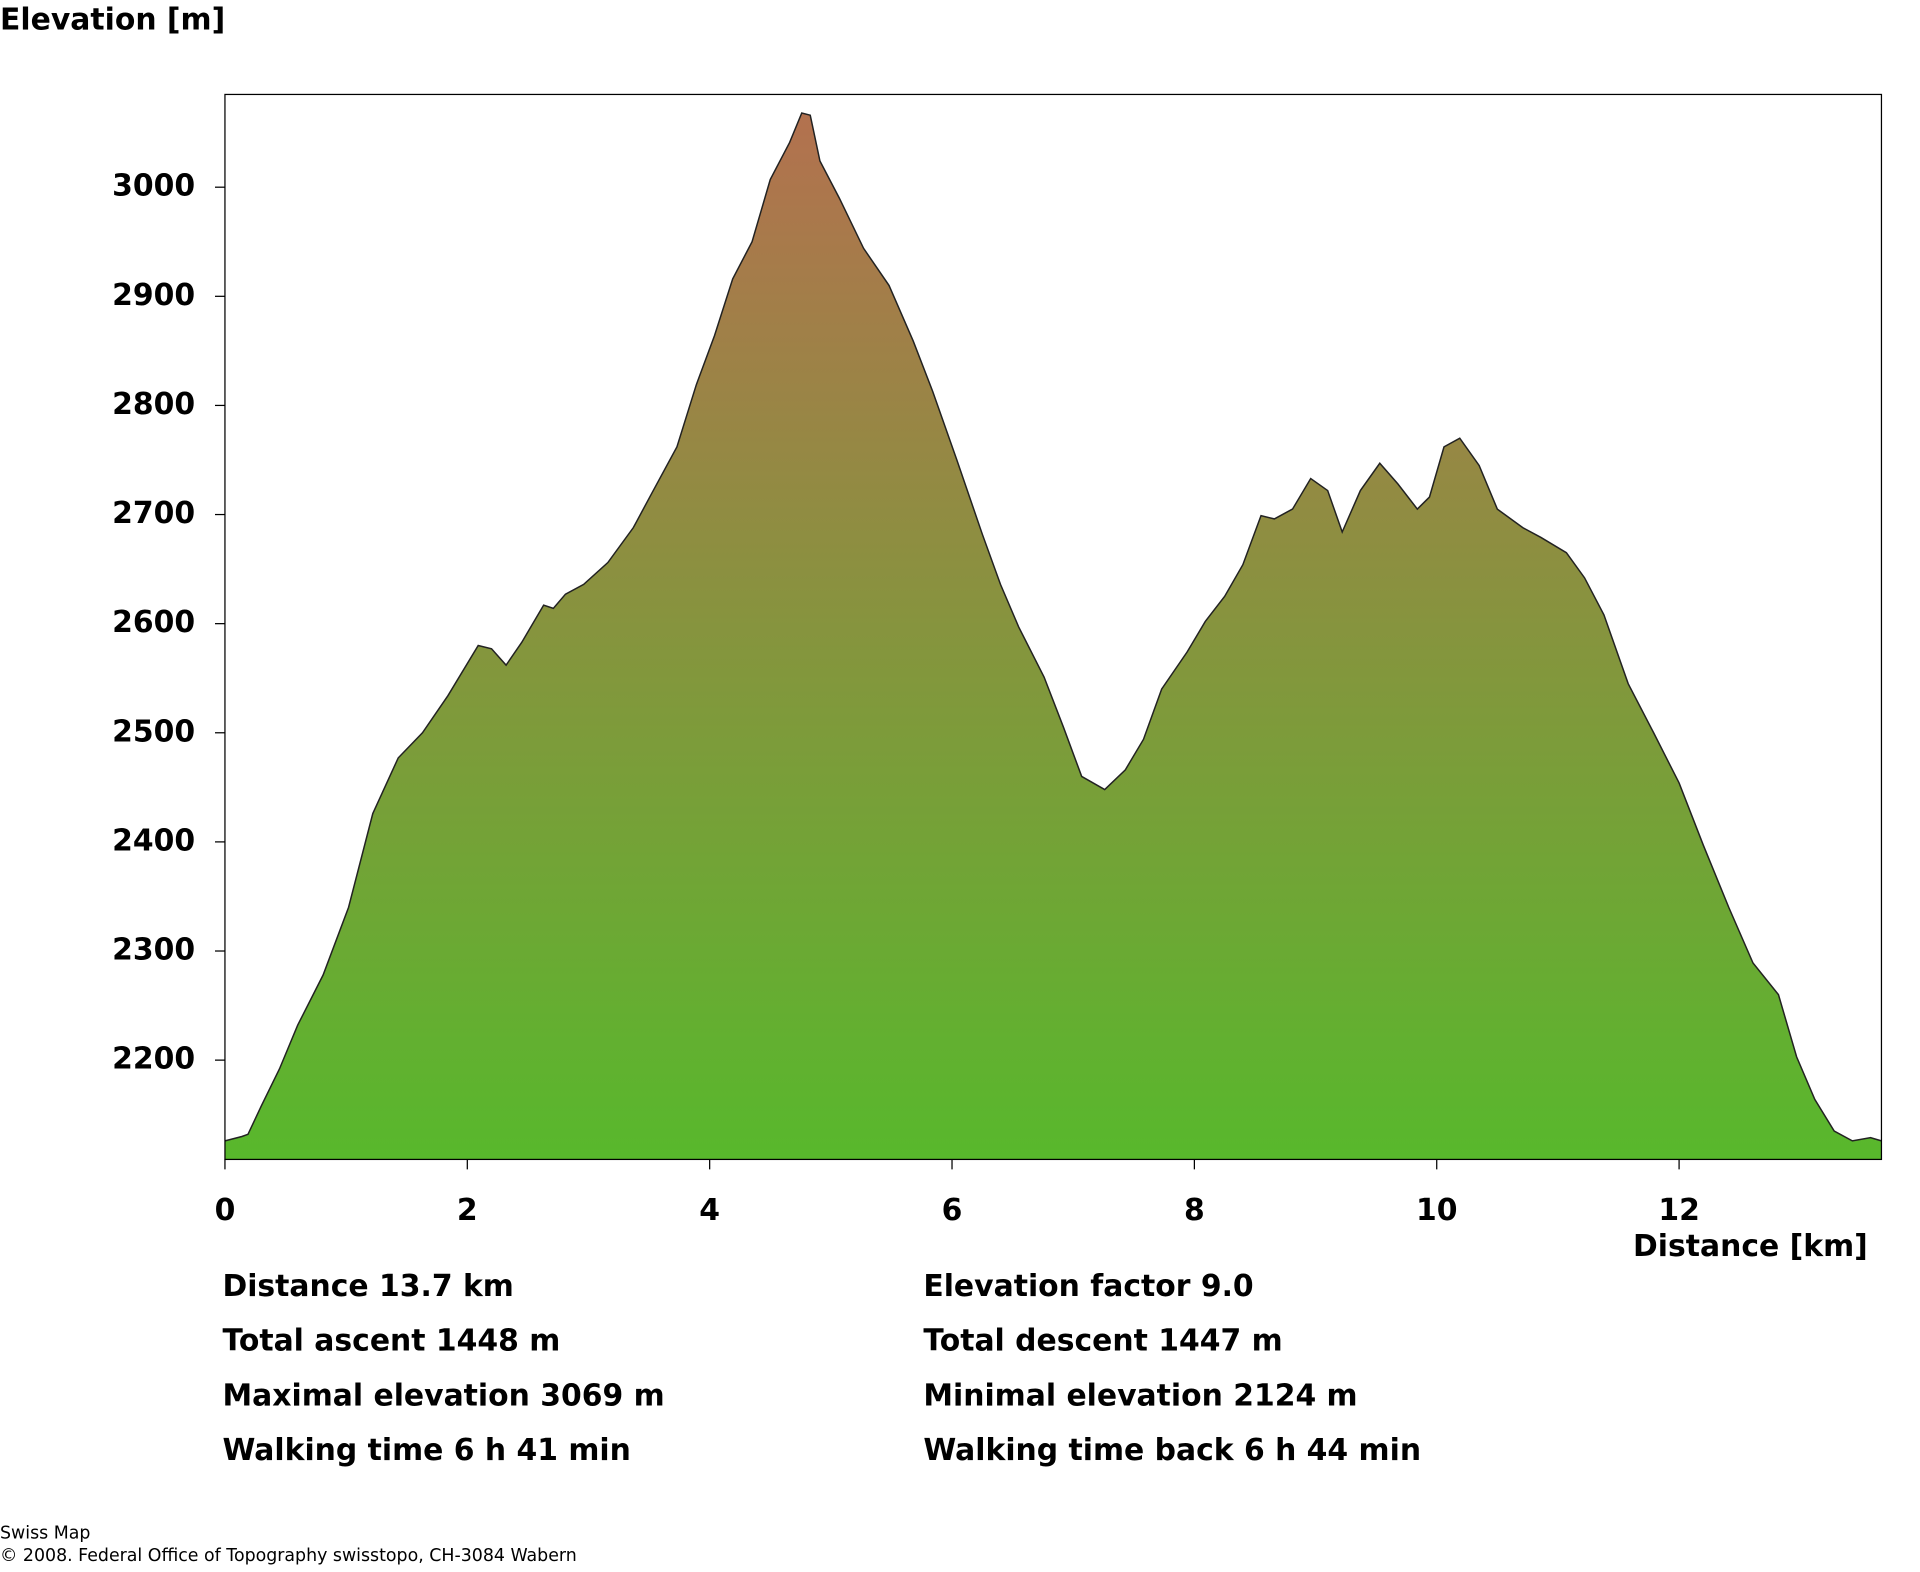 This screenshot has height=1572, width=1920. What do you see at coordinates (153, 622) in the screenshot?
I see `y-tick-label: 2600` at bounding box center [153, 622].